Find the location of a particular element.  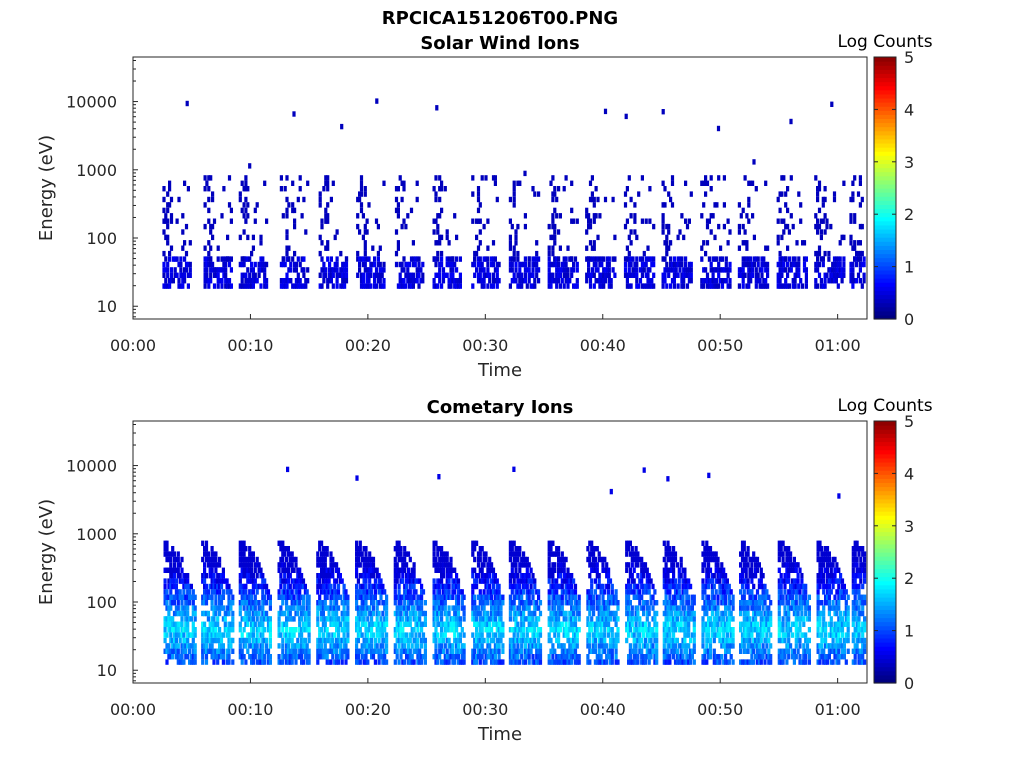

x-axis-label: Time is located at coordinates (499, 370).